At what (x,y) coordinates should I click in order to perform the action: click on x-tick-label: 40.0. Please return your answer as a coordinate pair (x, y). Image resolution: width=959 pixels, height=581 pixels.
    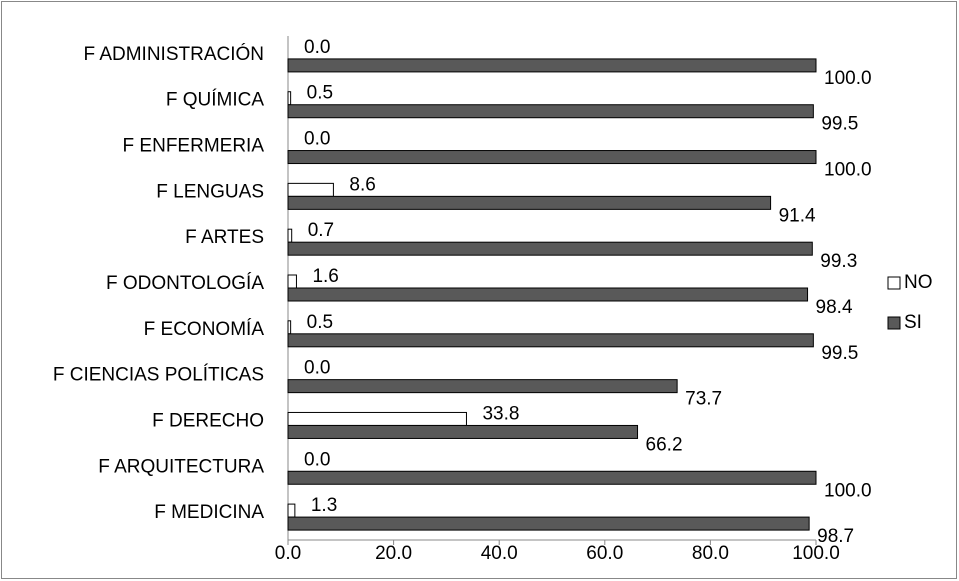
    Looking at the image, I should click on (499, 553).